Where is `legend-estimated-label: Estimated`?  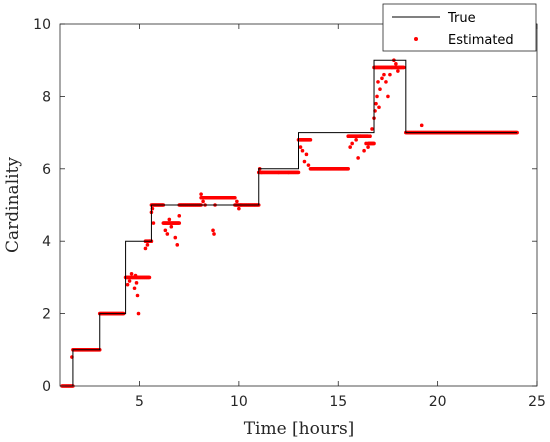
legend-estimated-label: Estimated is located at coordinates (481, 40).